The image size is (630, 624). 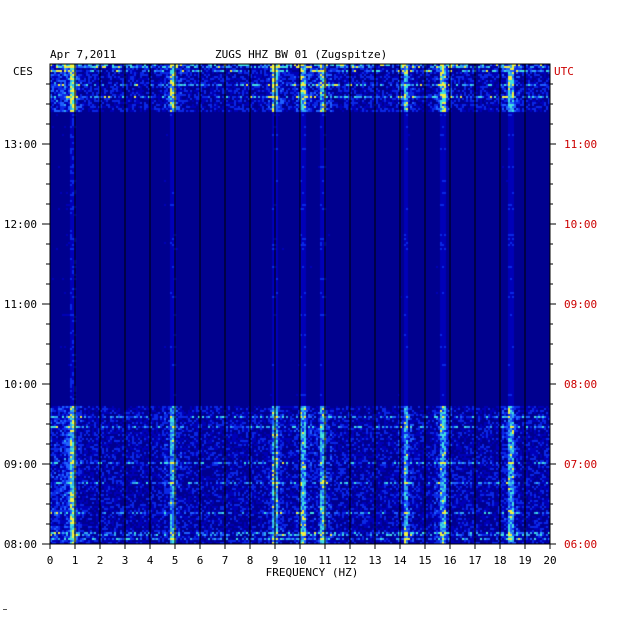 What do you see at coordinates (449, 560) in the screenshot?
I see `x-tick-label: 16` at bounding box center [449, 560].